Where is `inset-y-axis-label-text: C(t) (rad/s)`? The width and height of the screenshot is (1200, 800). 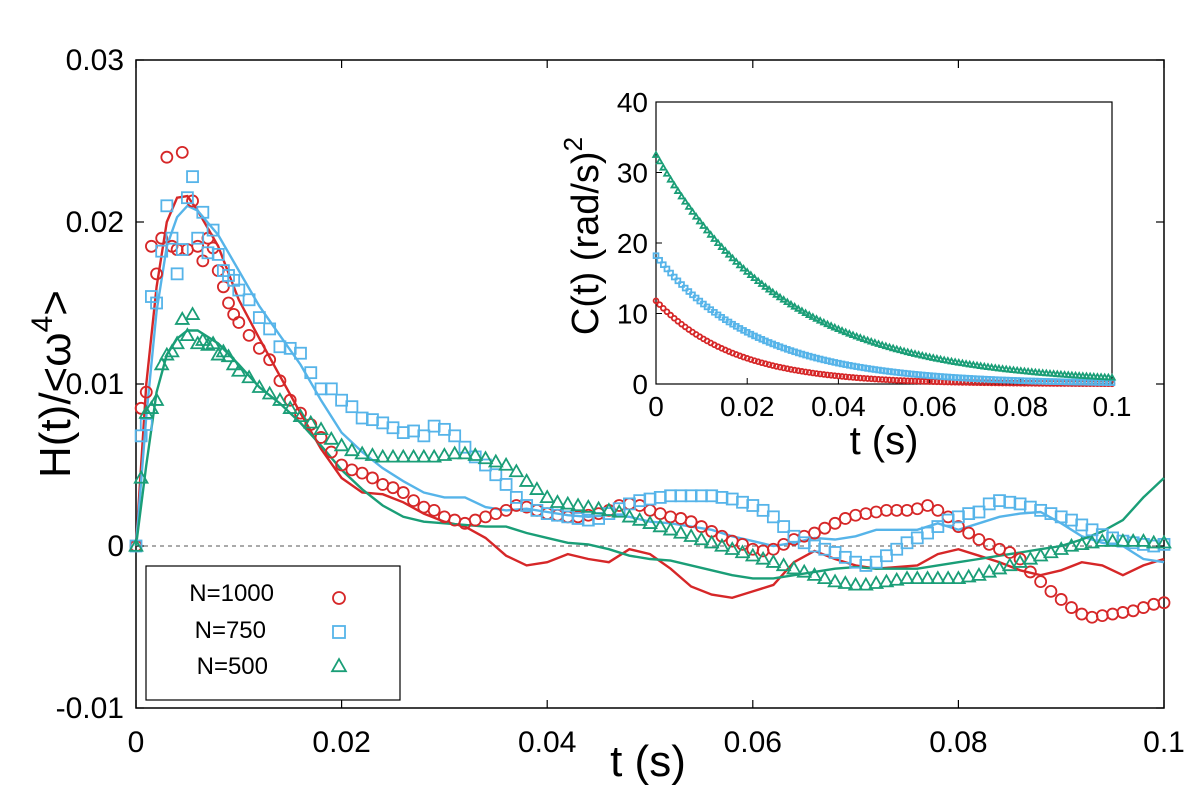
inset-y-axis-label-text: C(t) (rad/s) is located at coordinates (586, 243).